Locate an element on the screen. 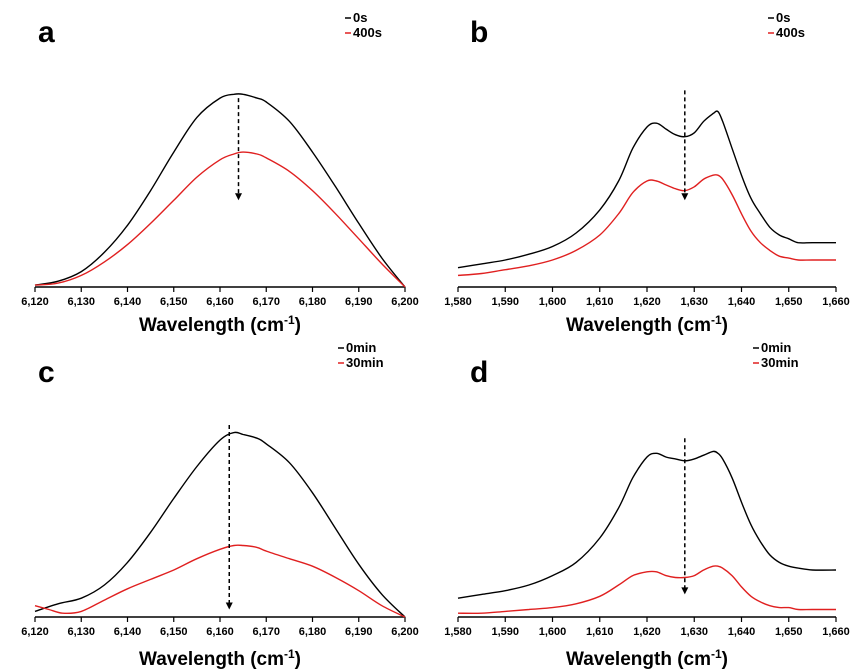  panel-label: d is located at coordinates (479, 372).